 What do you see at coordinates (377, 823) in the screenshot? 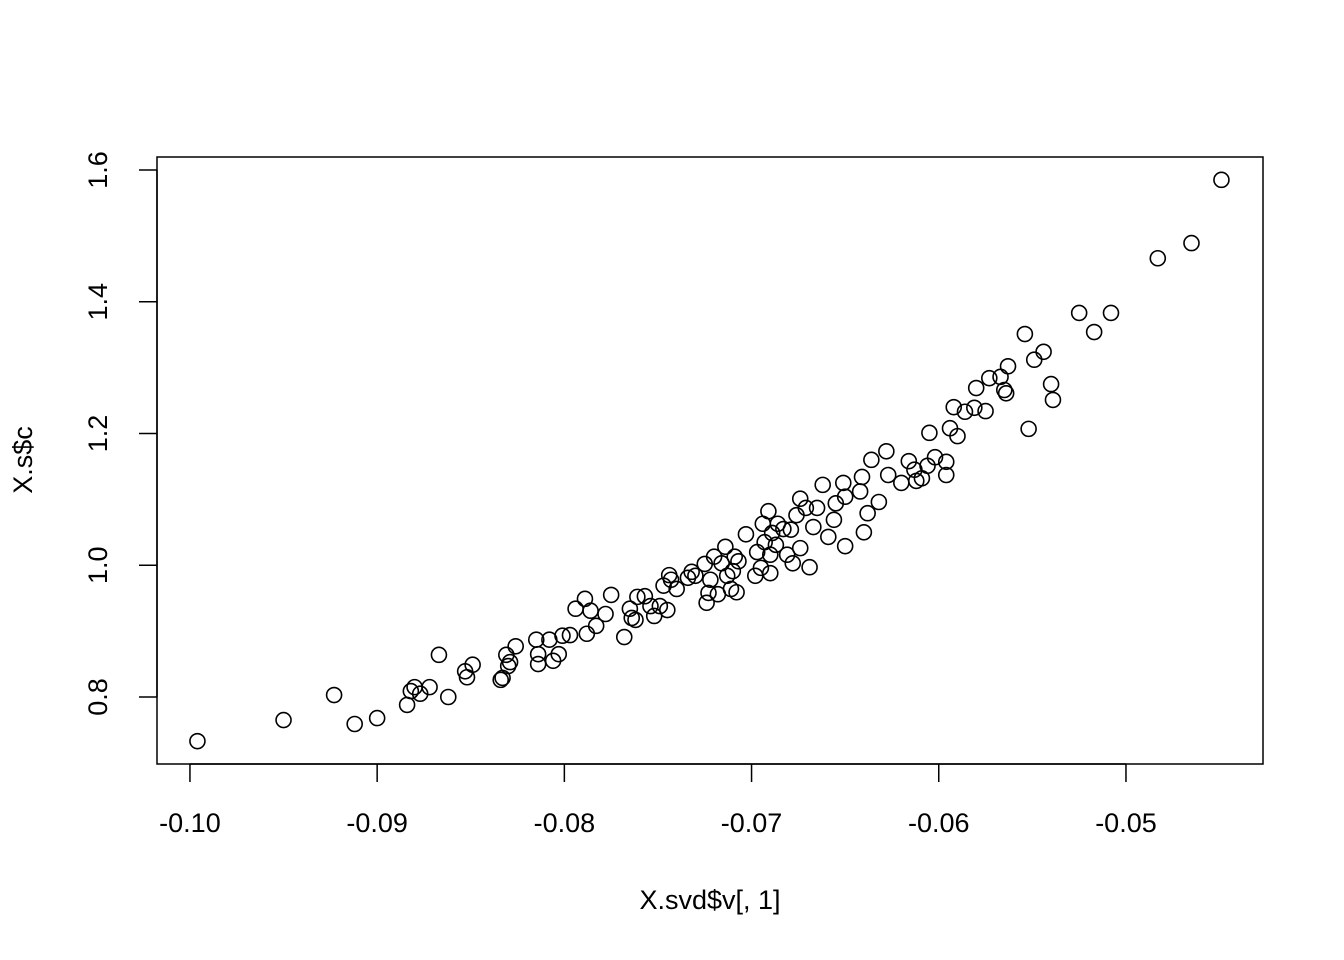
I see `x-tick-label: -0.09` at bounding box center [377, 823].